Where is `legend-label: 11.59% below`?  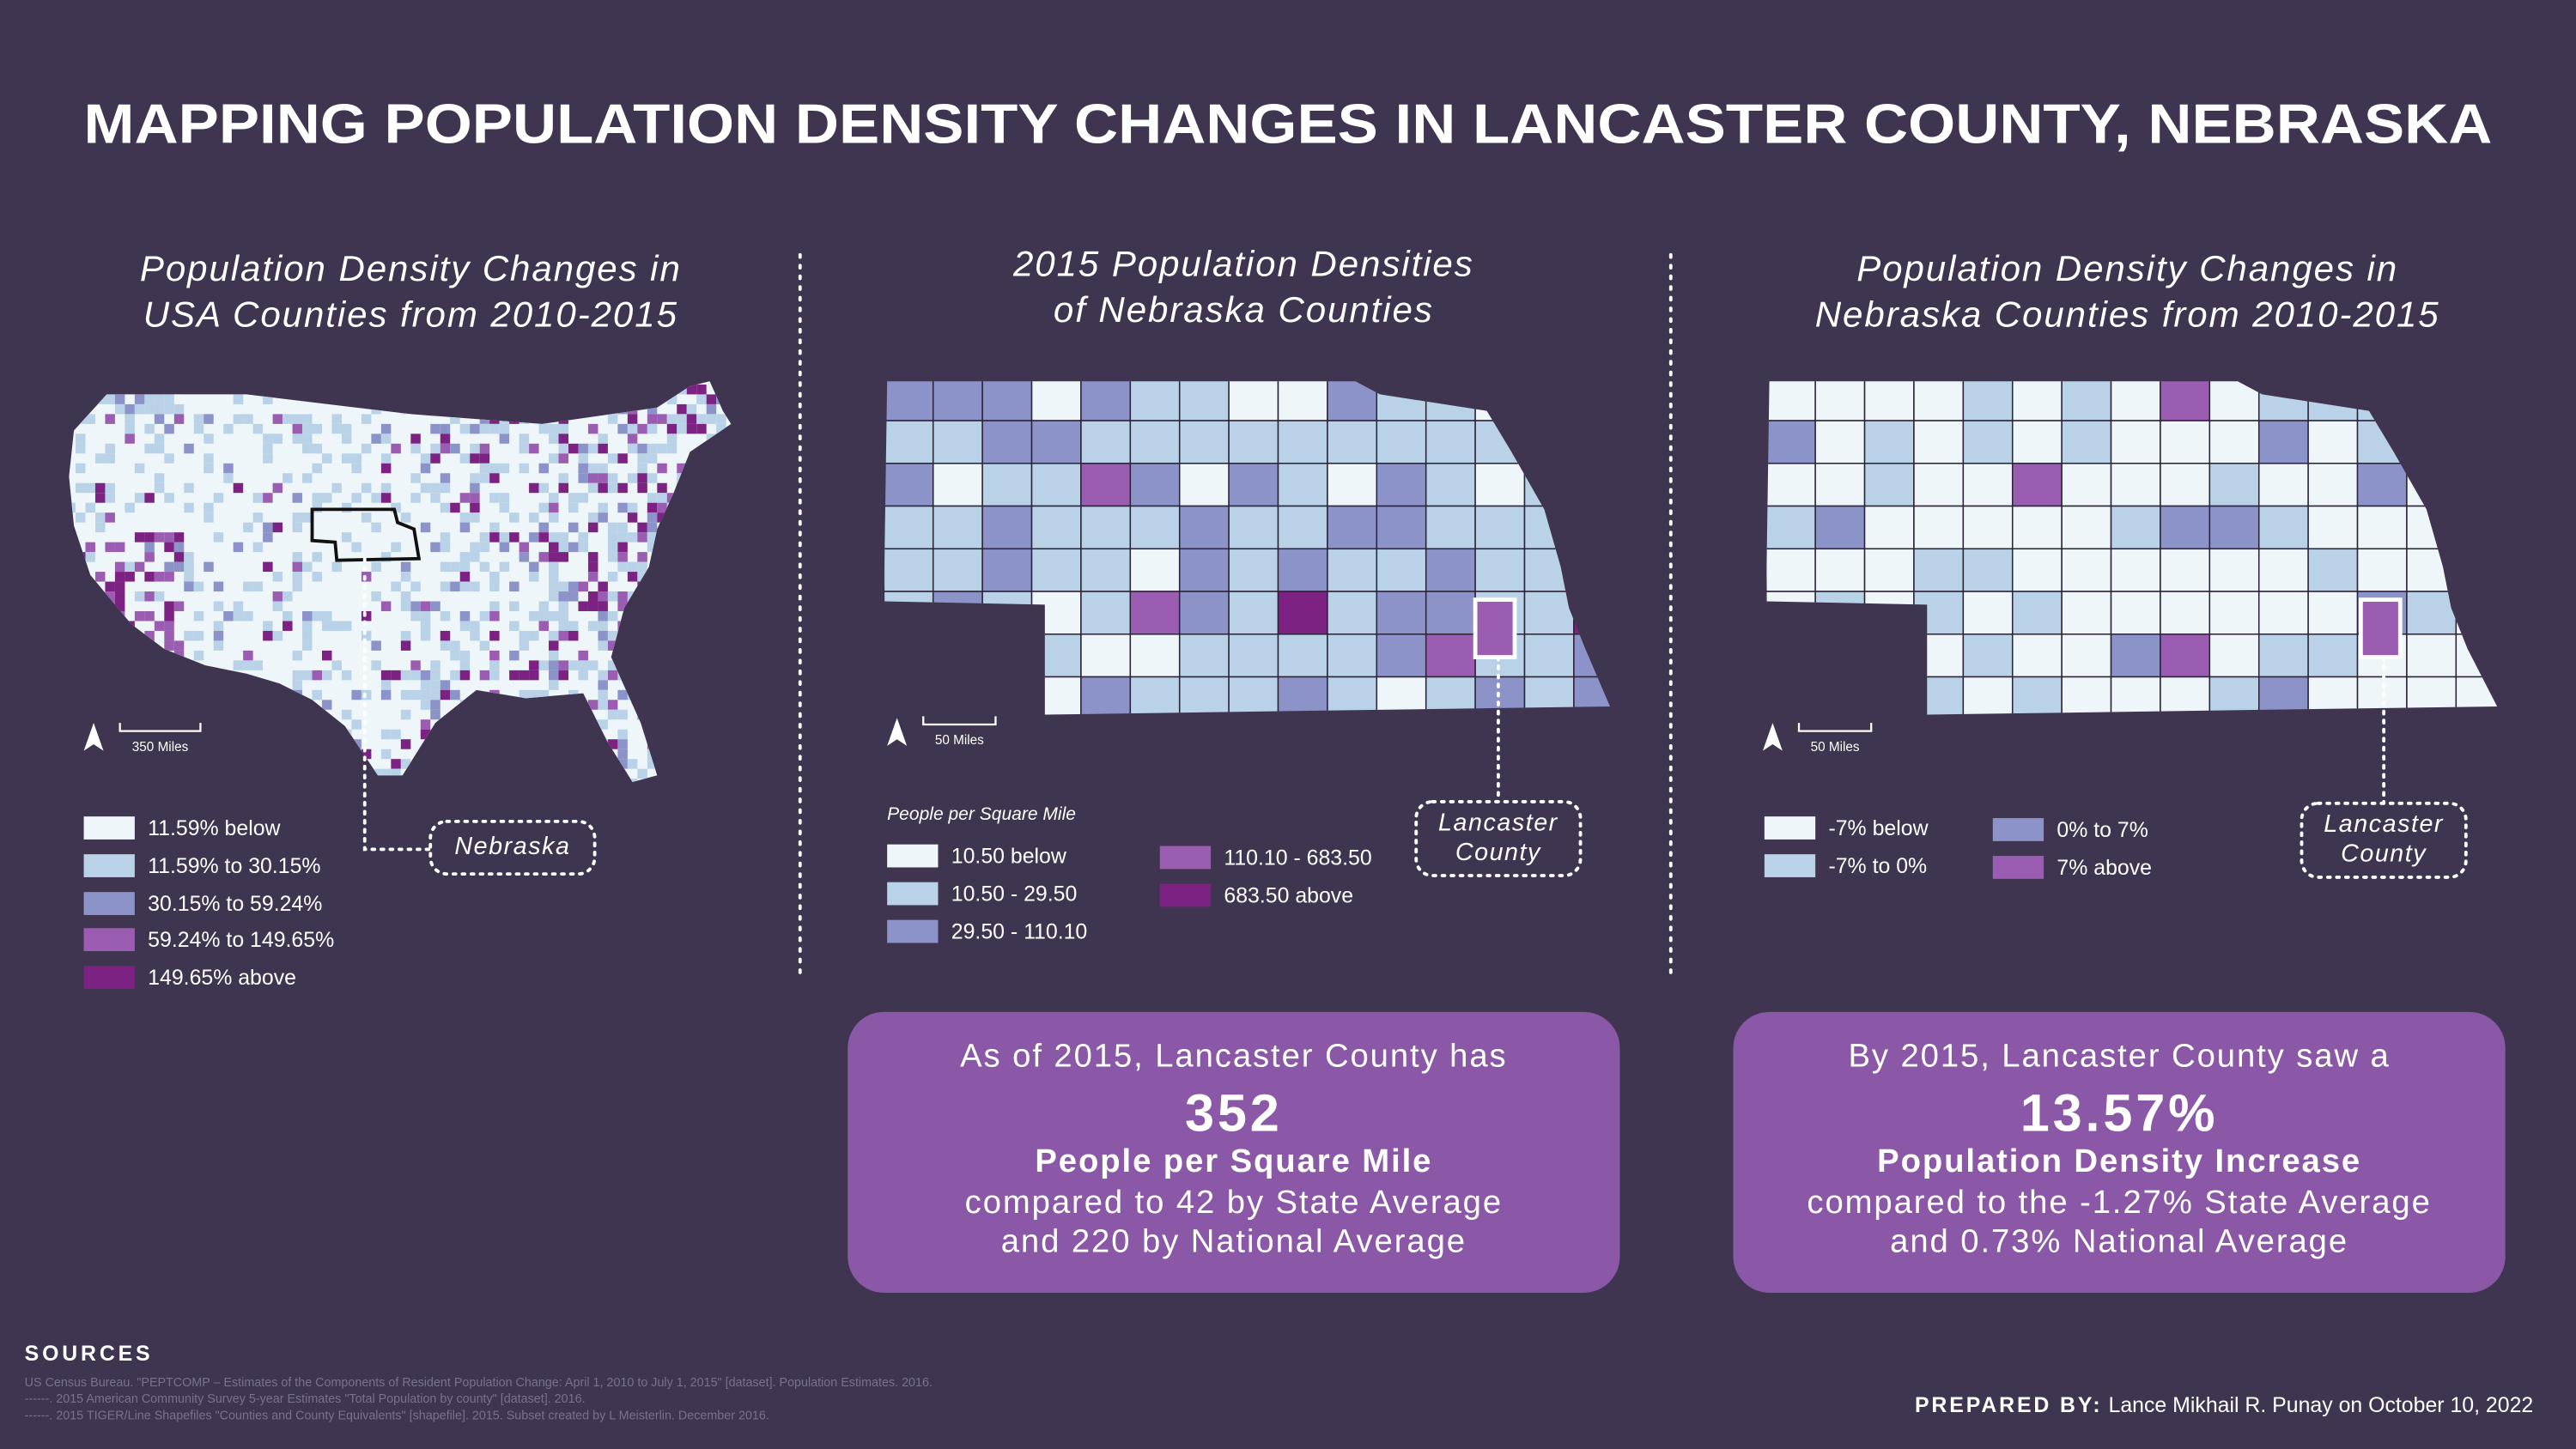
legend-label: 11.59% below is located at coordinates (214, 828).